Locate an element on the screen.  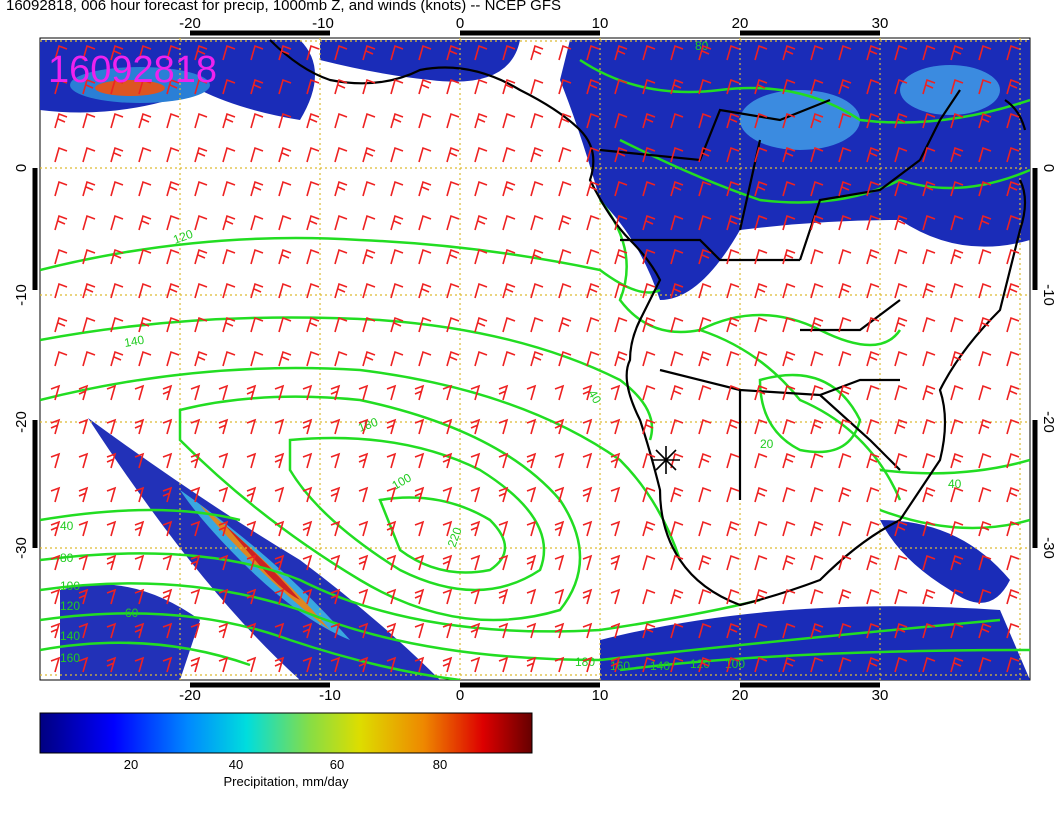
contour-label: 220 is located at coordinates (455, 537).